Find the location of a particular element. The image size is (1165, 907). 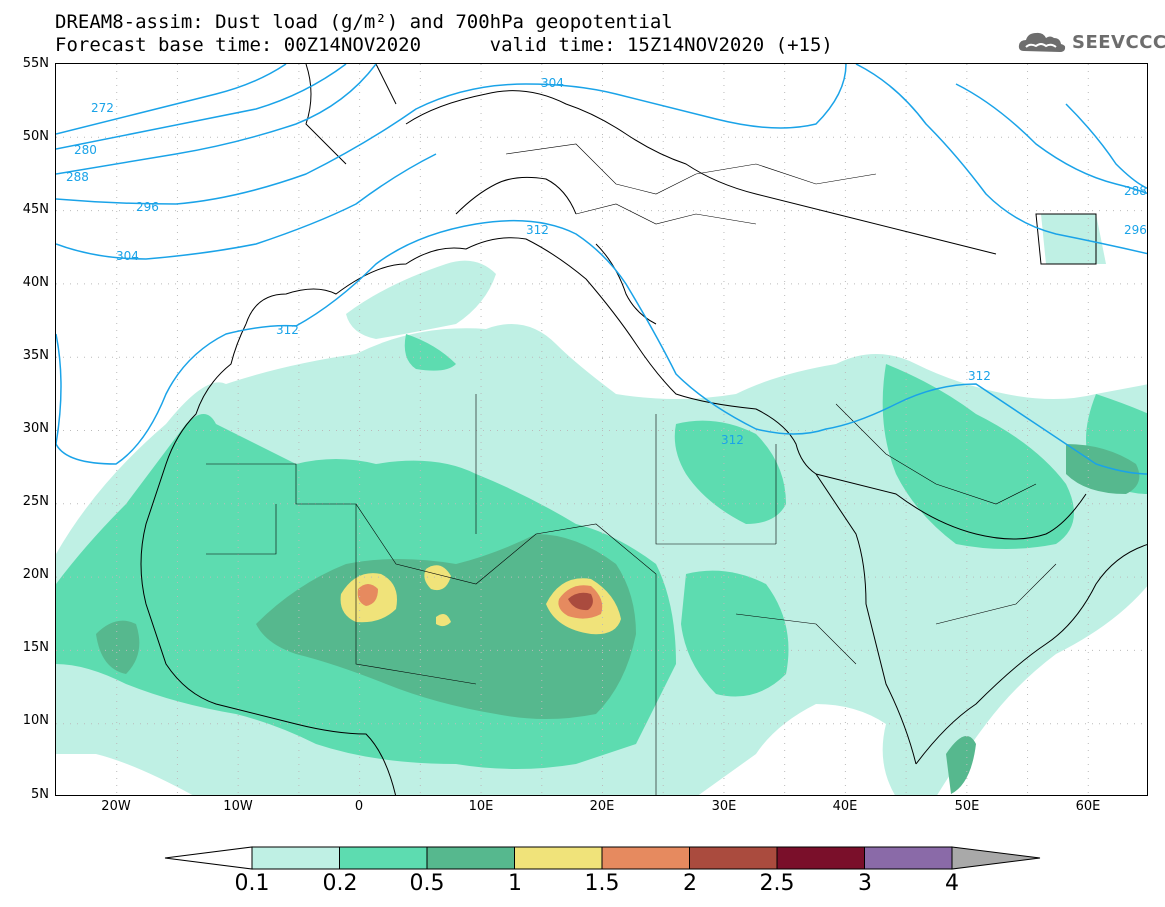

colorbar-label: 0.1 is located at coordinates (252, 883).